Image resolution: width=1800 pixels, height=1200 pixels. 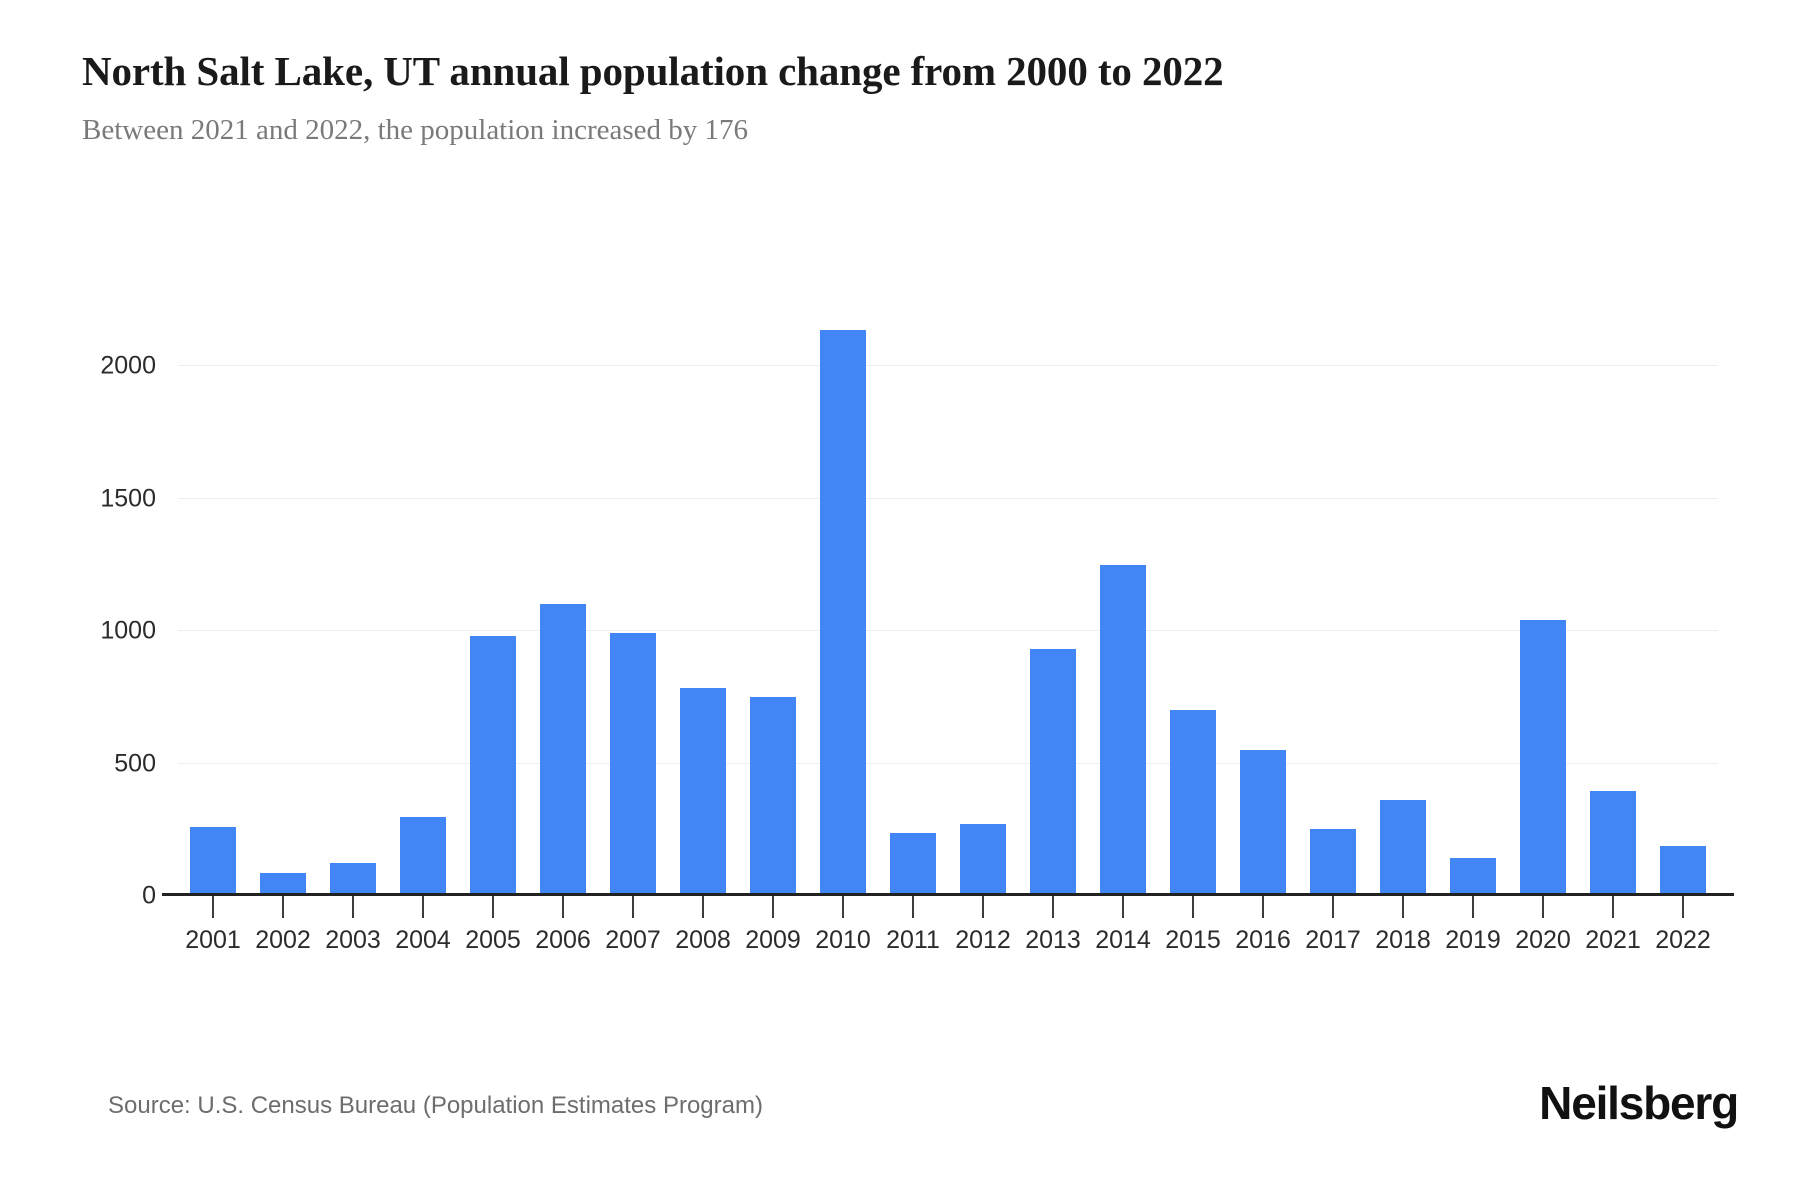 I want to click on x-axis-tick-label: 2019, so click(x=1473, y=940).